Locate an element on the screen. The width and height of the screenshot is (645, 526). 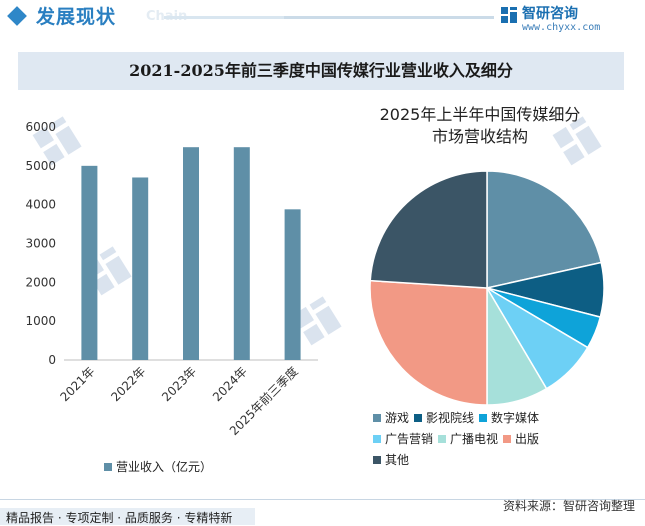
source-note: 资料来源：智研咨询整理 is located at coordinates (568, 506).